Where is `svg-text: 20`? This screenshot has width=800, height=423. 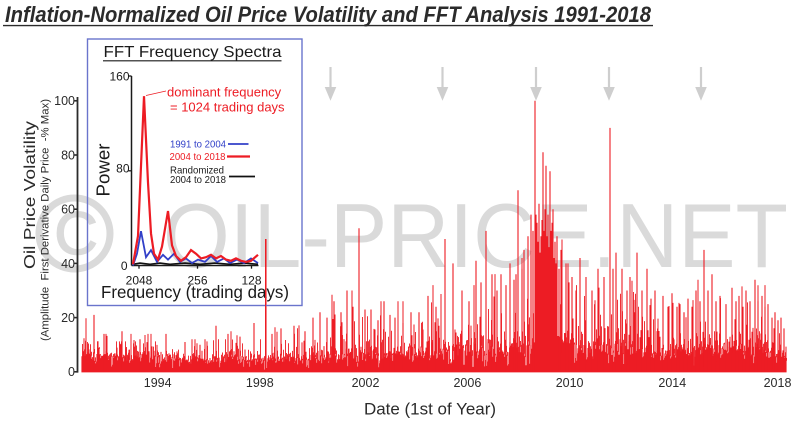
svg-text: 20 is located at coordinates (68, 318).